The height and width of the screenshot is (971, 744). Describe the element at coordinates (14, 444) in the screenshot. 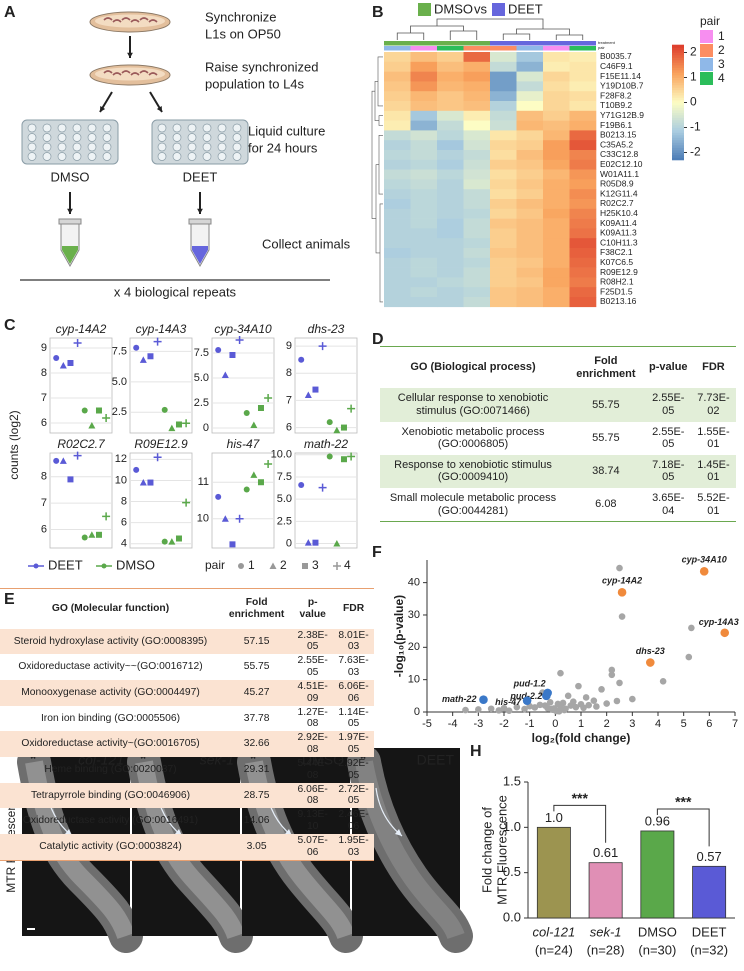

I see `y-axis-label: counts (log2)` at that location.